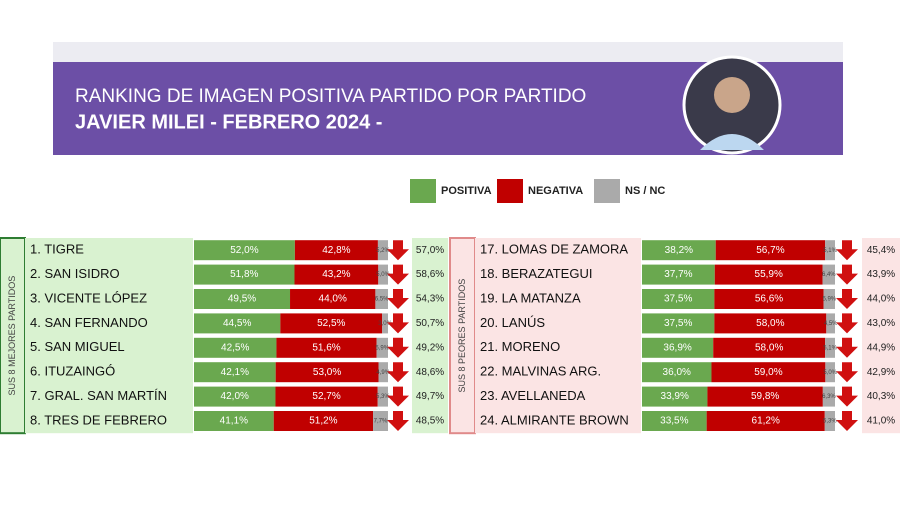 The image size is (900, 505). What do you see at coordinates (645, 191) in the screenshot?
I see `legend-label: NS / NC` at bounding box center [645, 191].